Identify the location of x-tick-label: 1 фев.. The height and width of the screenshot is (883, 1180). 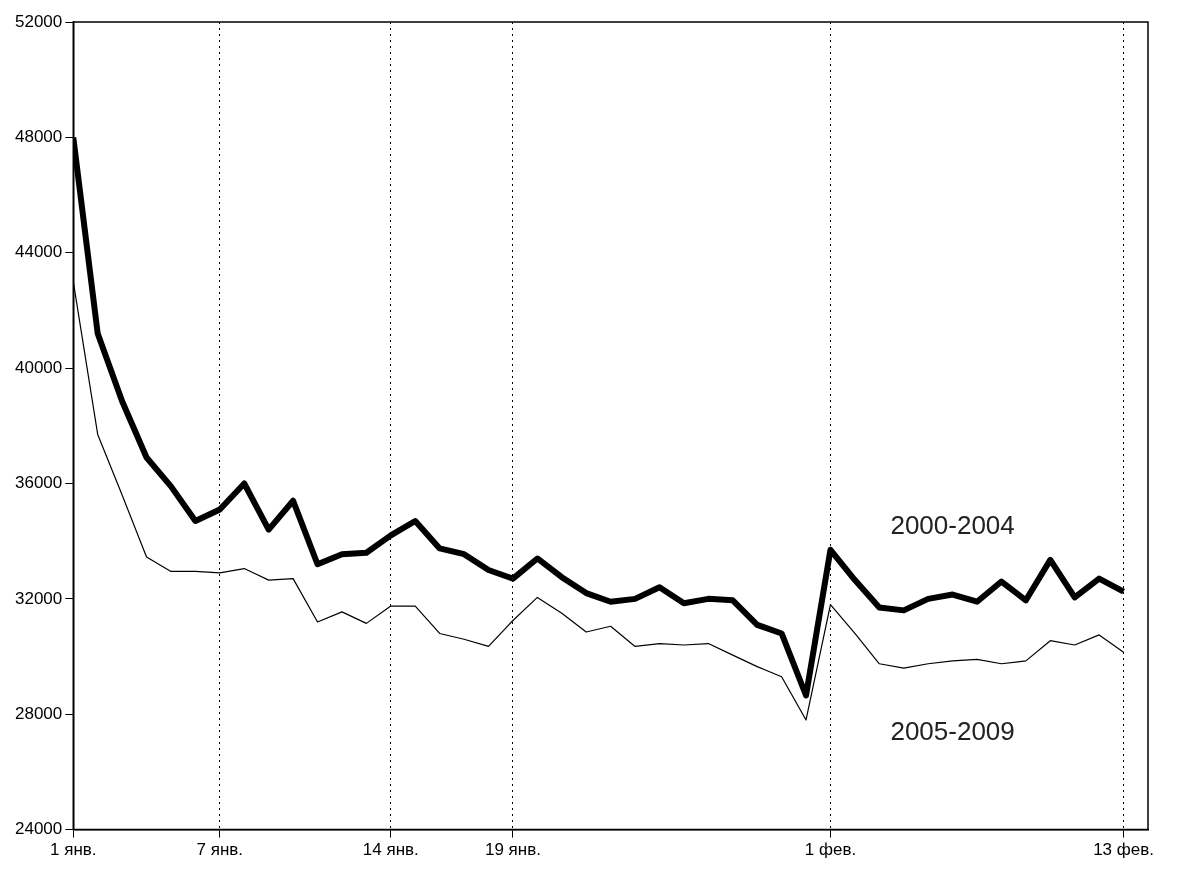
(830, 850).